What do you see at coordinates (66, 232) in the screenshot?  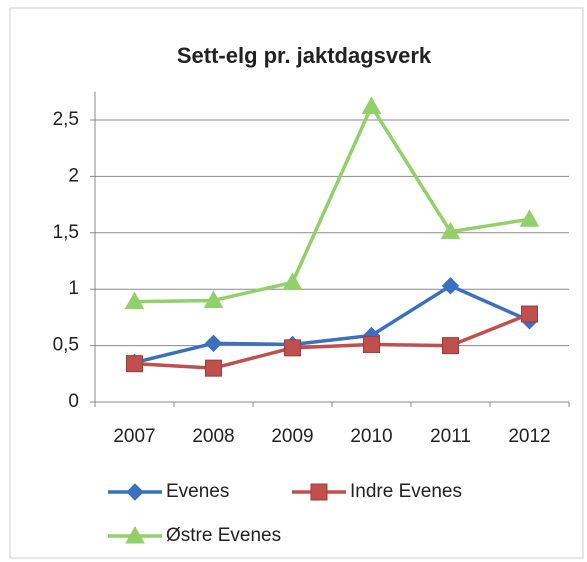 I see `y-tick-label: 1,5` at bounding box center [66, 232].